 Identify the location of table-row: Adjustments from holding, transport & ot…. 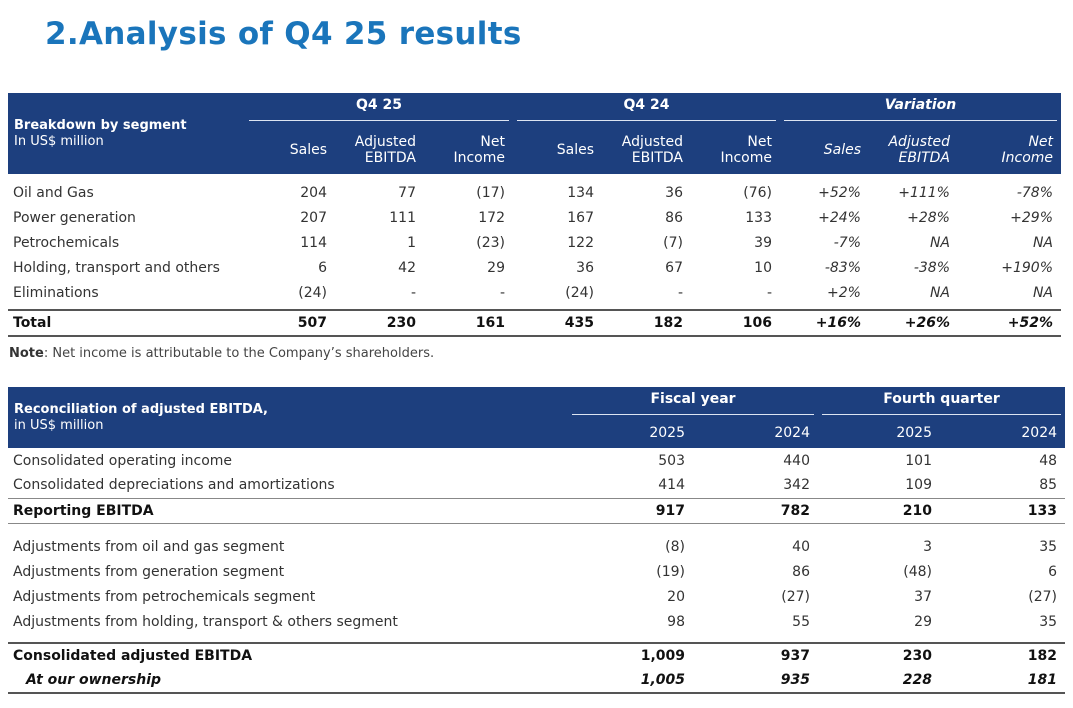
(536, 621).